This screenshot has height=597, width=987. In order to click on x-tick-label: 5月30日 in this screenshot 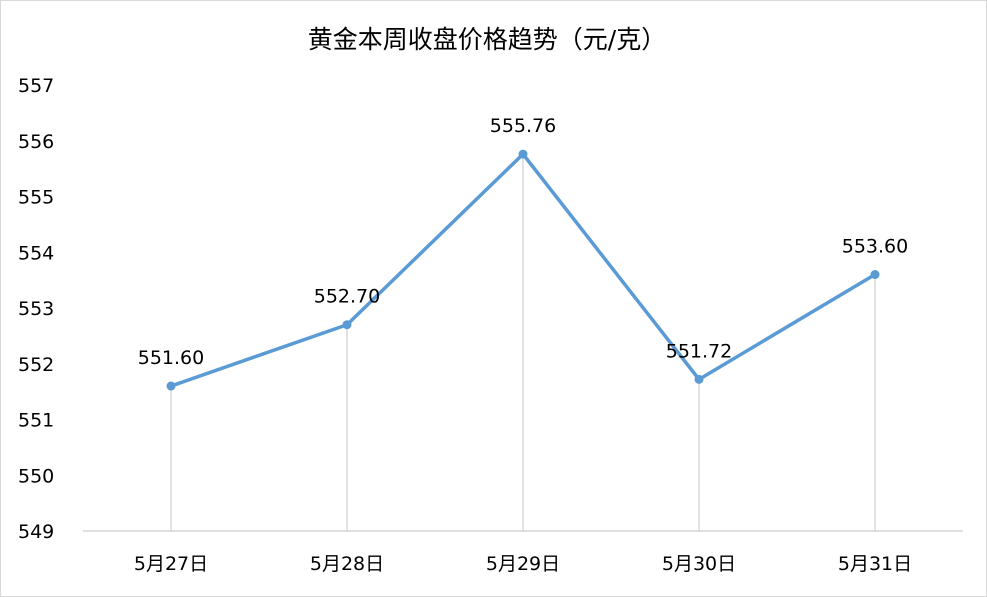, I will do `click(699, 564)`.